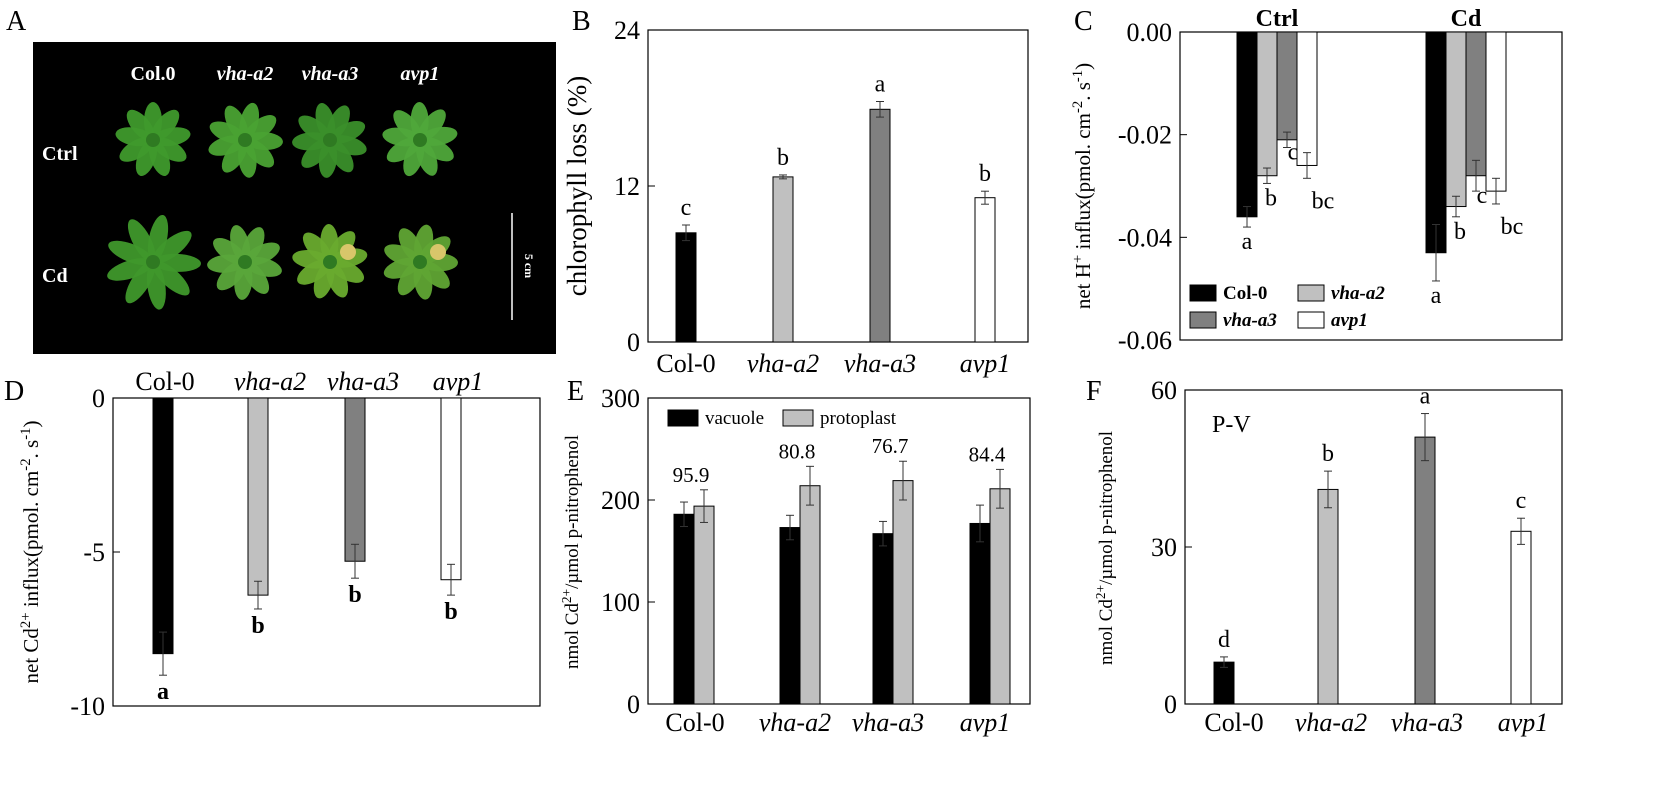  I want to click on panel-f-letter: F, so click(1094, 391).